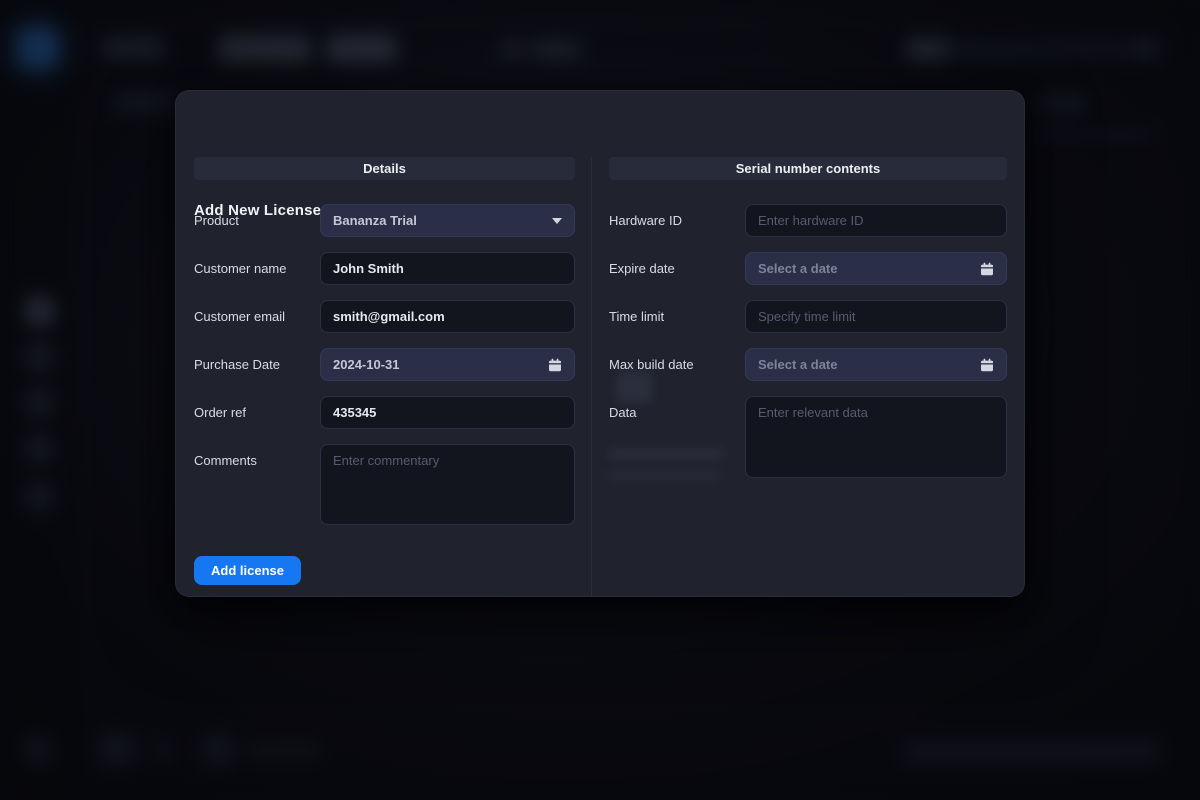  Describe the element at coordinates (928, 48) in the screenshot. I see `blurred-header-button` at that location.